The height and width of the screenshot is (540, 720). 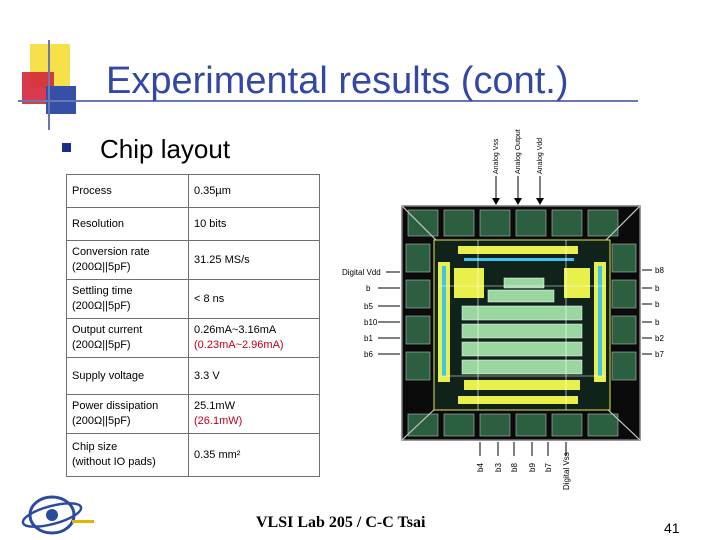 I want to click on param-cell: Conversion rate (200Ω||5pF), so click(x=127, y=260).